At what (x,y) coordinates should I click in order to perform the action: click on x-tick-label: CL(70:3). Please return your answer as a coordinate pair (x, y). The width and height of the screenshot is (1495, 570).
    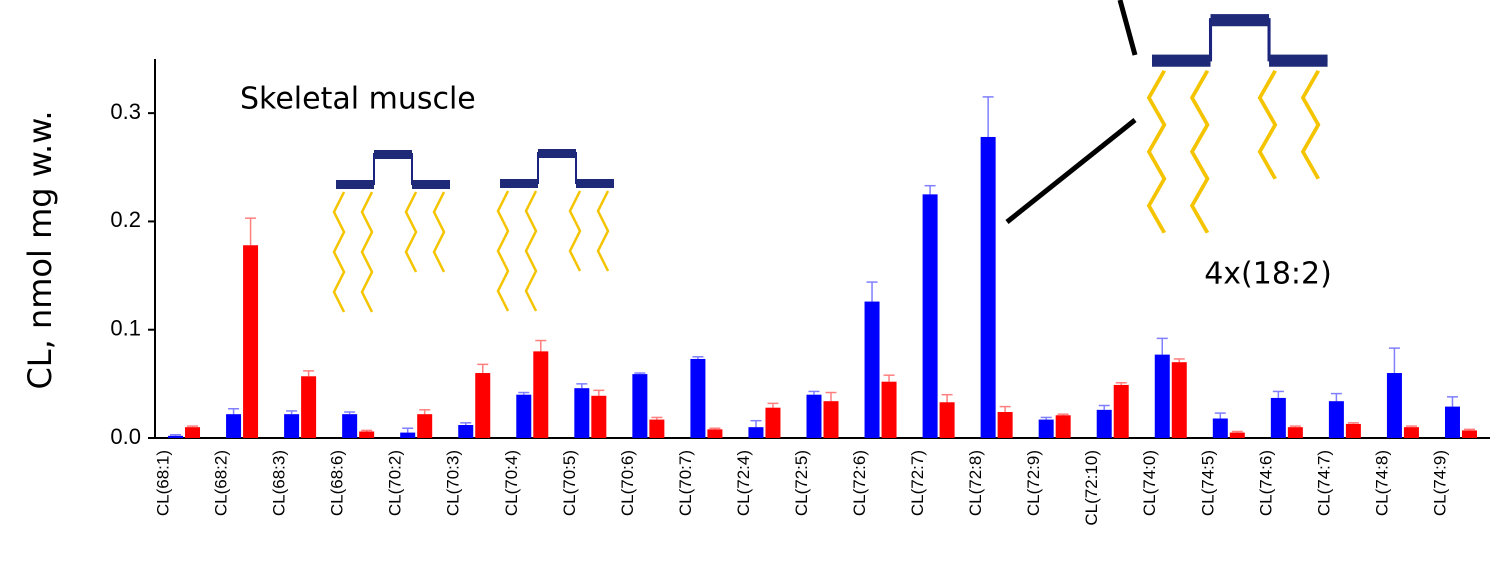
    Looking at the image, I should click on (453, 483).